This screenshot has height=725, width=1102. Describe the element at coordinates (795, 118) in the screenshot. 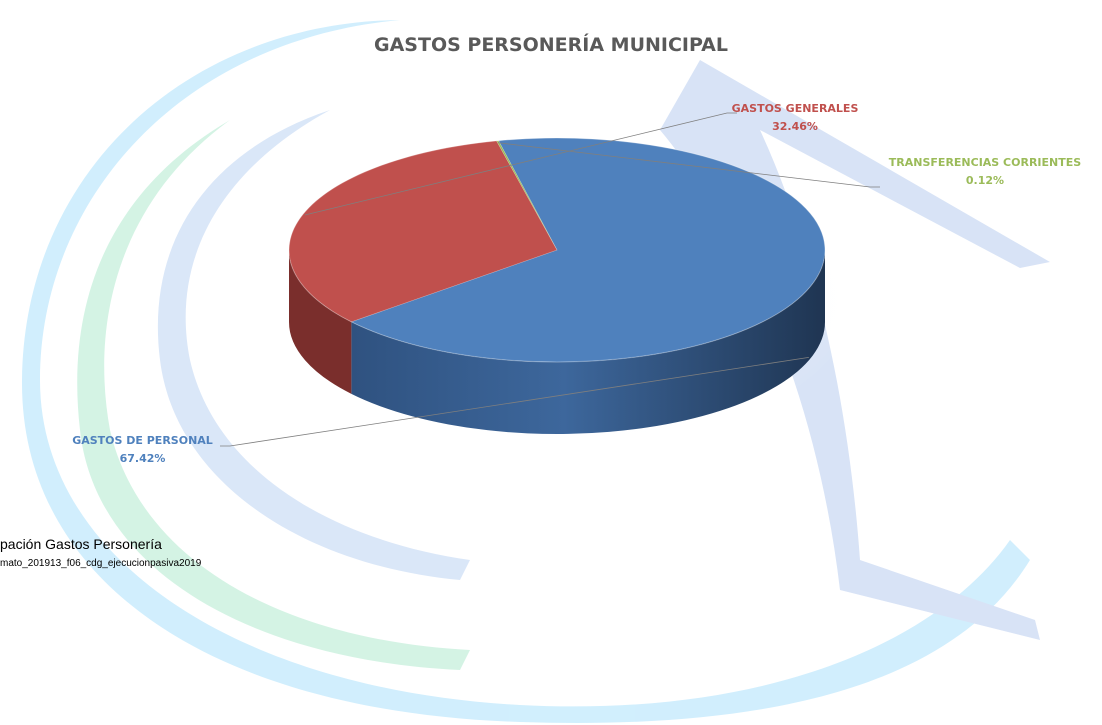

I see `data-label-gastos-generales: GASTOS GENERALES 32.46%` at that location.